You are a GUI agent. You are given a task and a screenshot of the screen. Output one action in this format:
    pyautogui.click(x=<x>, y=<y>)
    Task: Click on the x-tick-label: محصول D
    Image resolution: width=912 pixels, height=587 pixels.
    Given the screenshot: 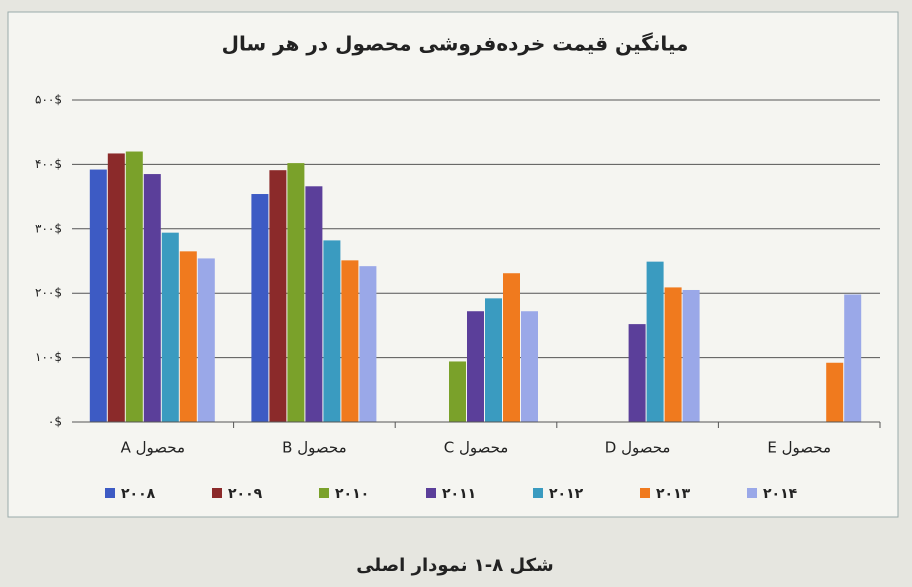 What is the action you would take?
    pyautogui.click(x=638, y=448)
    